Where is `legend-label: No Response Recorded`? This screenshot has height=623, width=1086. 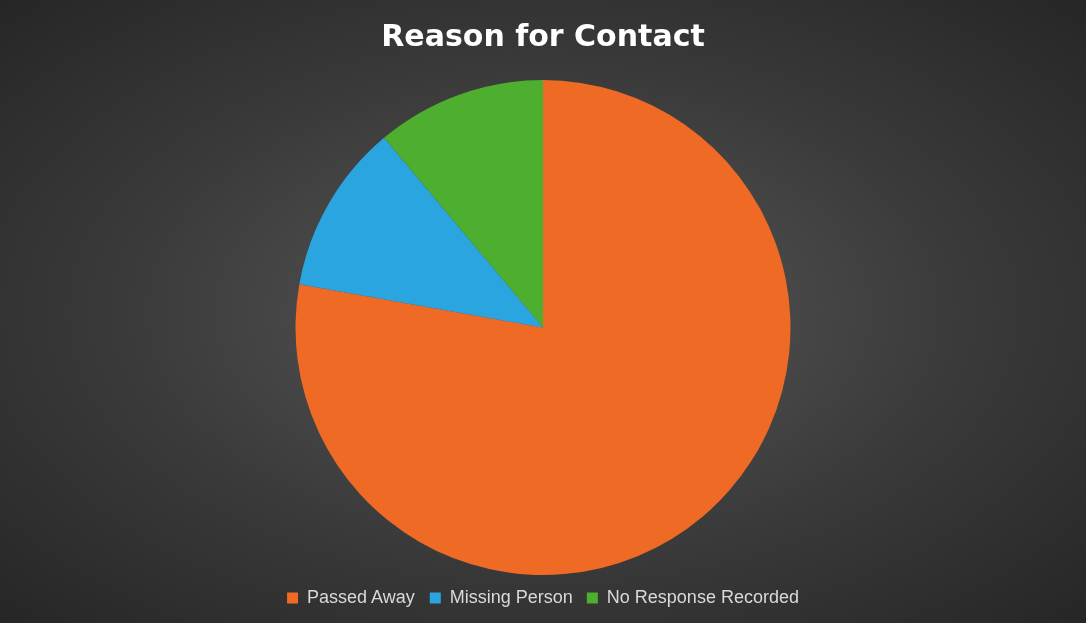
legend-label: No Response Recorded is located at coordinates (702, 596).